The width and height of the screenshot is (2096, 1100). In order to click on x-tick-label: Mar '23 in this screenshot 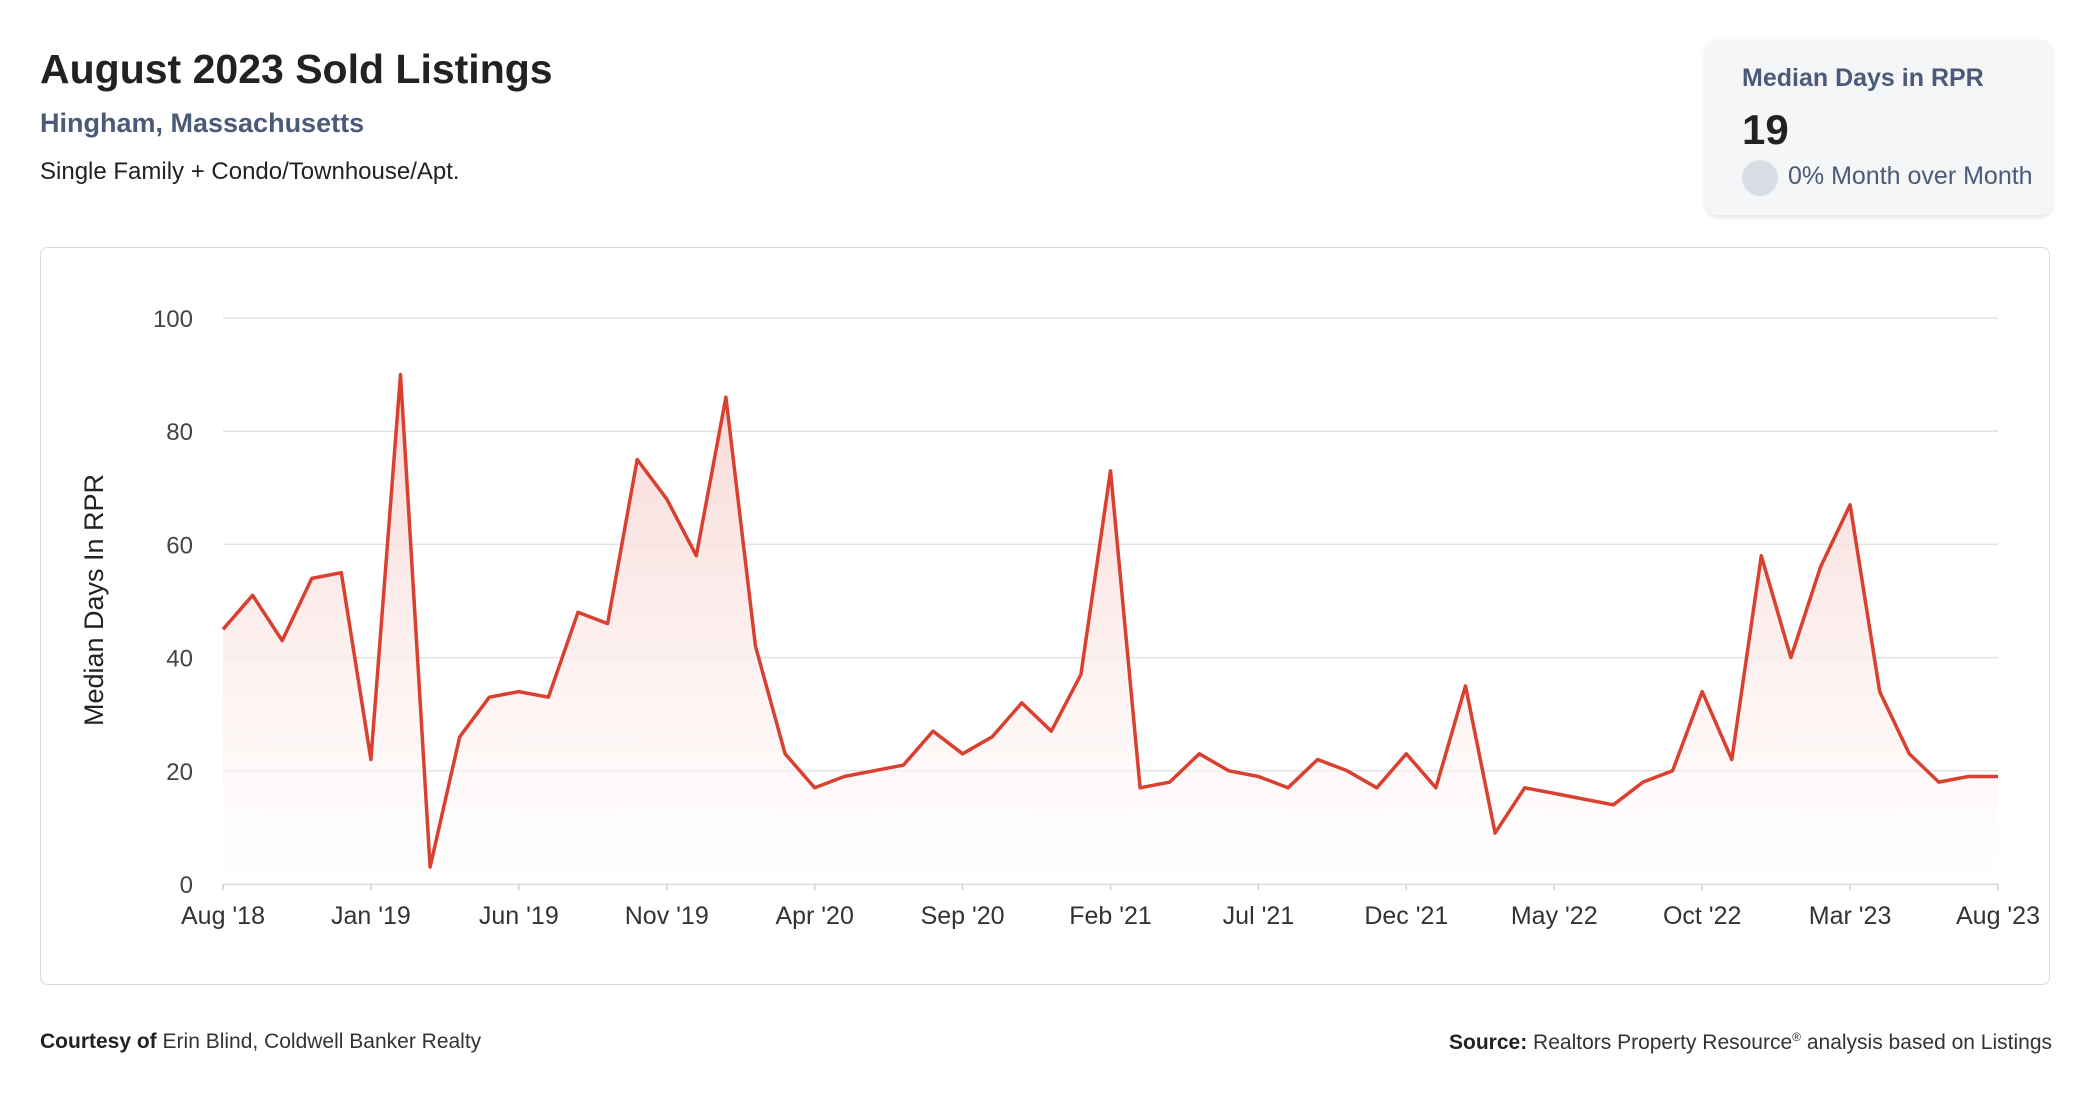, I will do `click(1850, 916)`.